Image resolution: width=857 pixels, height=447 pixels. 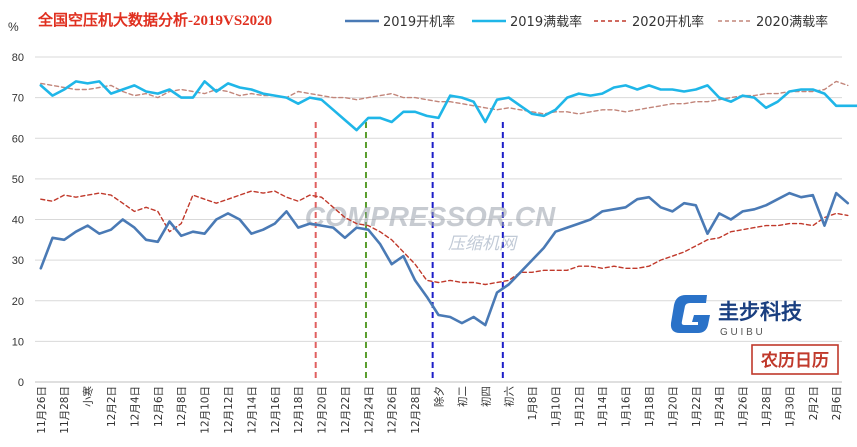 I want to click on x-tick-label: 初四, so click(x=485, y=396).